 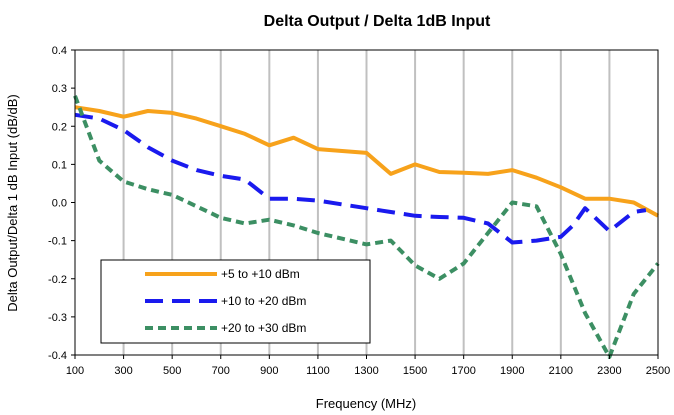 What do you see at coordinates (377, 21) in the screenshot?
I see `chart-title: Delta Output / Delta 1dB Input` at bounding box center [377, 21].